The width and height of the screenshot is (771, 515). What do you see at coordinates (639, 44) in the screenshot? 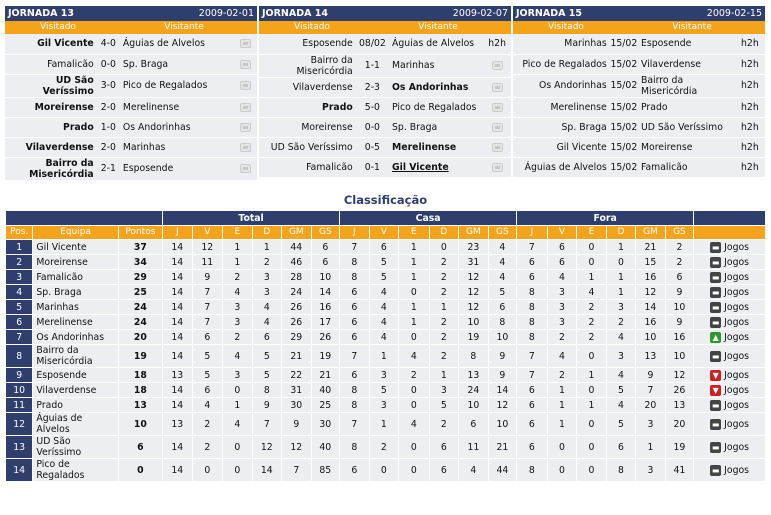
I see `match-row: Marinhas 15/02 Esposende h2h` at bounding box center [639, 44].